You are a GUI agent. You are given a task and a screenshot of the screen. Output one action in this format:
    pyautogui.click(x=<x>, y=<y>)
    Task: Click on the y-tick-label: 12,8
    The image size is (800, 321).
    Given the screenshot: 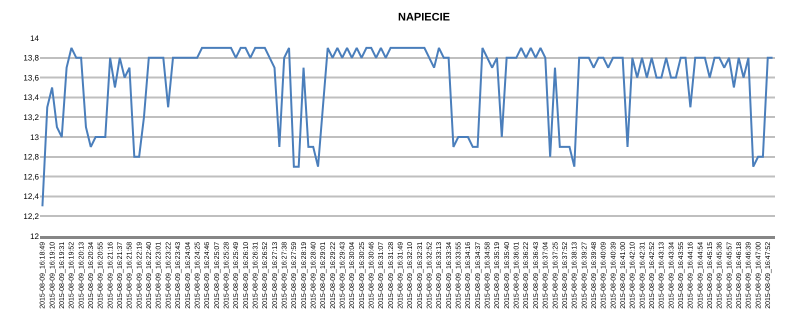 What is the action you would take?
    pyautogui.click(x=31, y=157)
    